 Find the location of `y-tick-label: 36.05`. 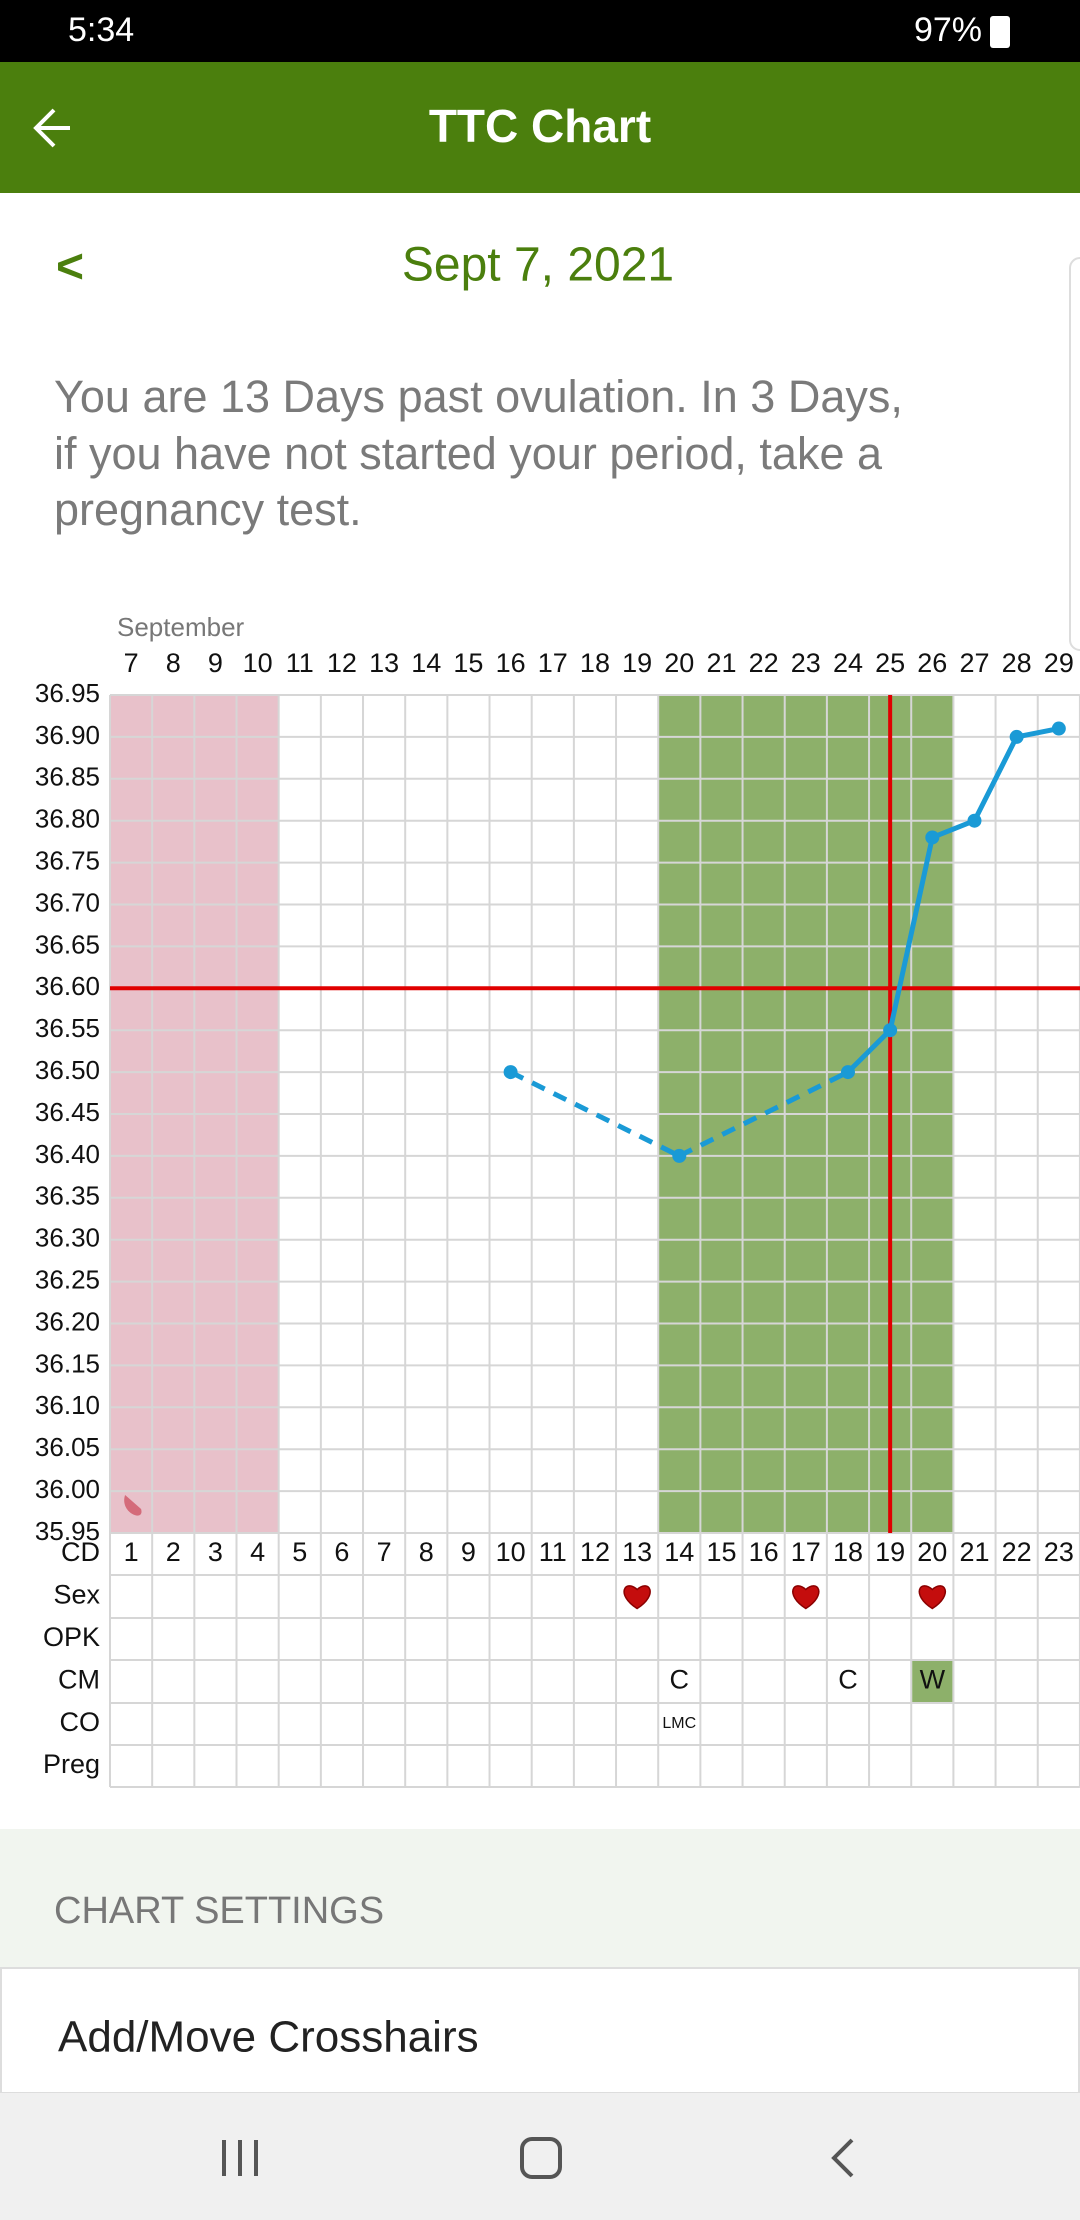

y-tick-label: 36.05 is located at coordinates (67, 1447).